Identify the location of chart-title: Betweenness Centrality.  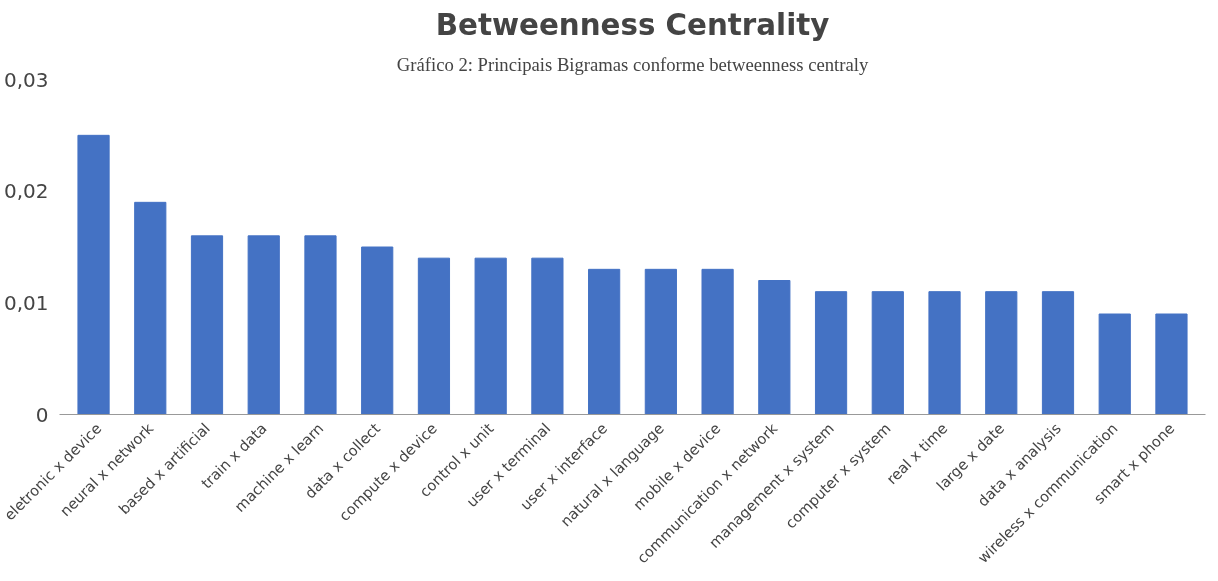
(632, 24).